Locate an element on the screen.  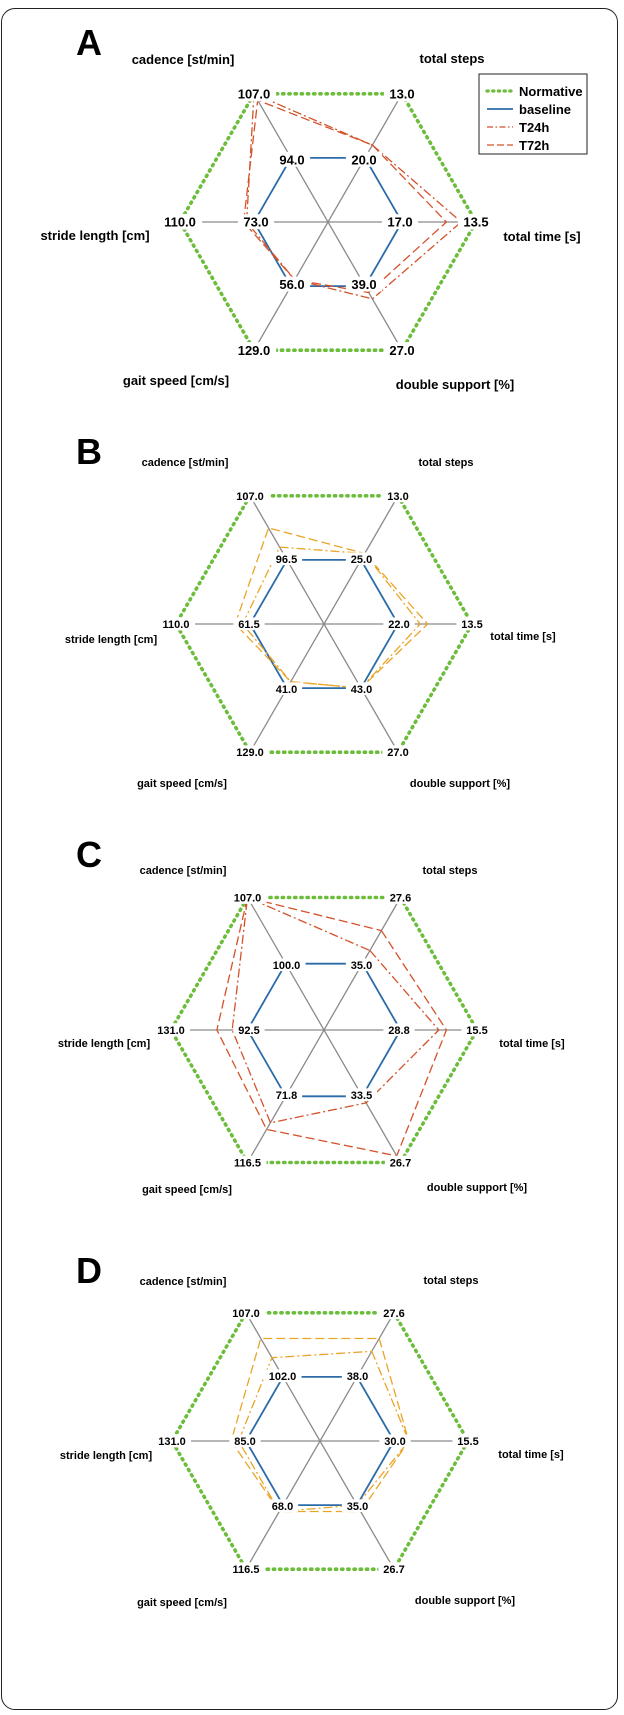
outer-tick-label: 116.5 is located at coordinates (246, 1570).